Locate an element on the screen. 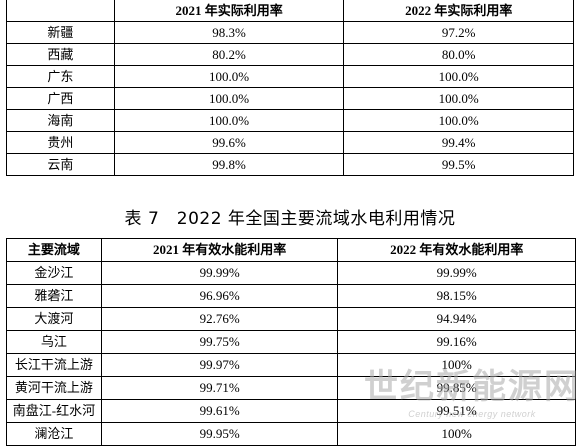 This screenshot has height=446, width=580. value-cell: 99.5% is located at coordinates (458, 164).